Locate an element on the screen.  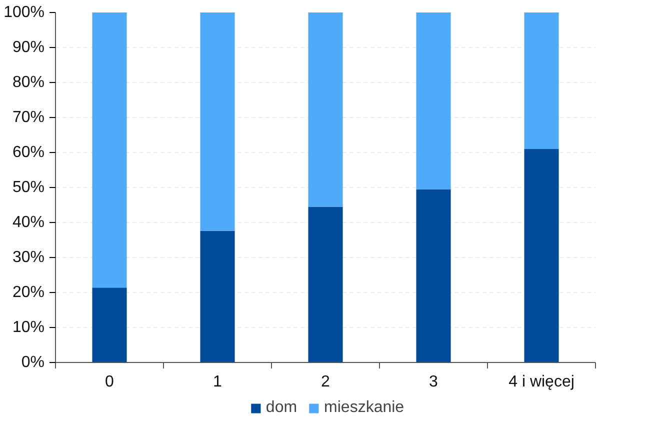
y-tick-label: 60% is located at coordinates (28, 152).